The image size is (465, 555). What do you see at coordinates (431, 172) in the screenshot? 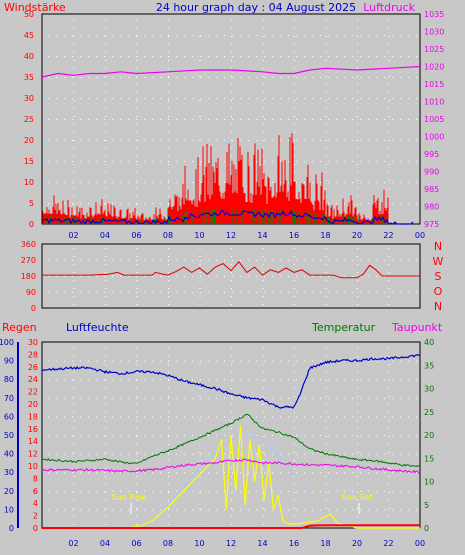
I see `pressure-tick-label: 990` at bounding box center [431, 172].